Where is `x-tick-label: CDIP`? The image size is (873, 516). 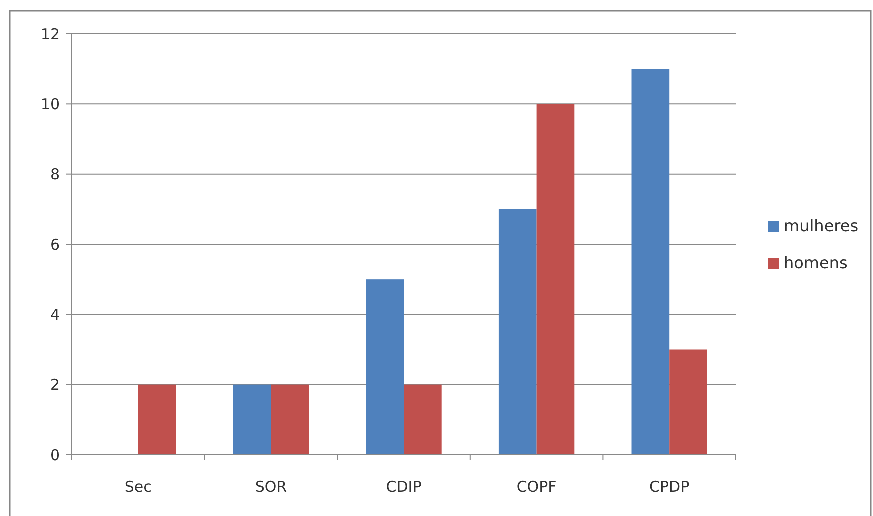 x-tick-label: CDIP is located at coordinates (404, 487).